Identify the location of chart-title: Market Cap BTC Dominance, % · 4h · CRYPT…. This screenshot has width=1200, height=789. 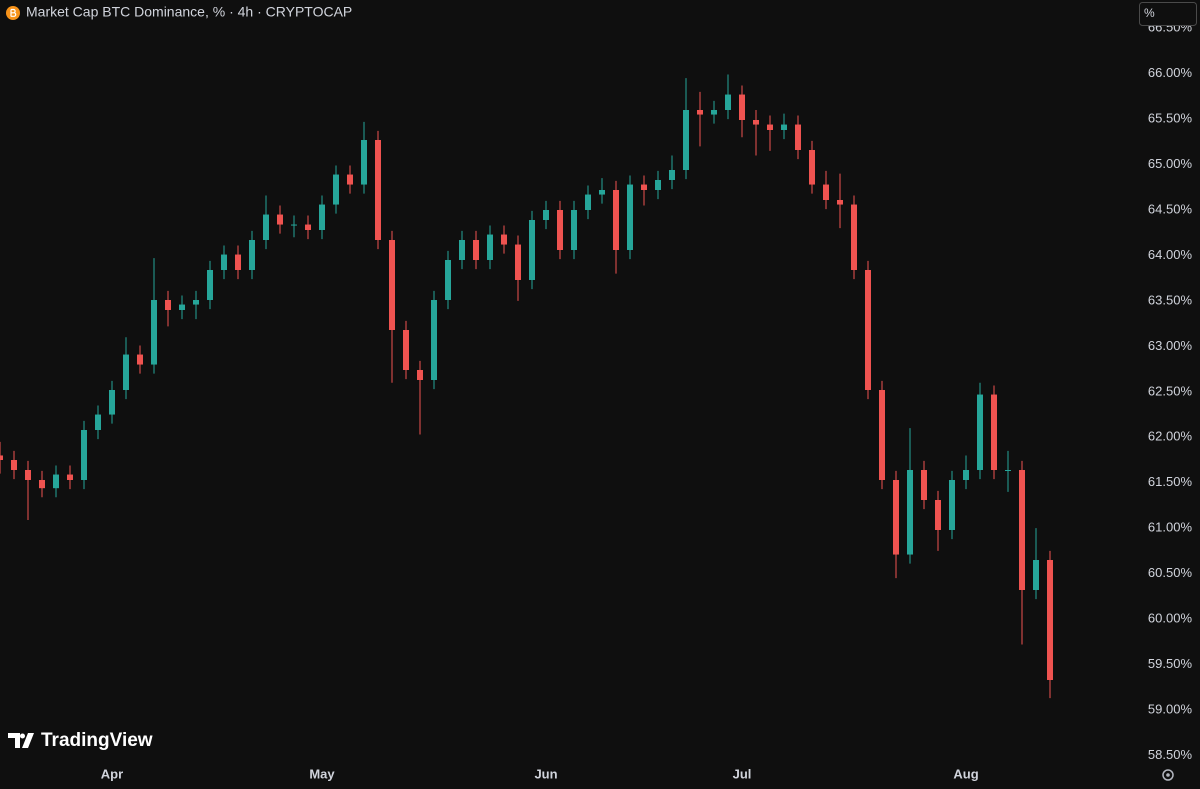
(189, 12).